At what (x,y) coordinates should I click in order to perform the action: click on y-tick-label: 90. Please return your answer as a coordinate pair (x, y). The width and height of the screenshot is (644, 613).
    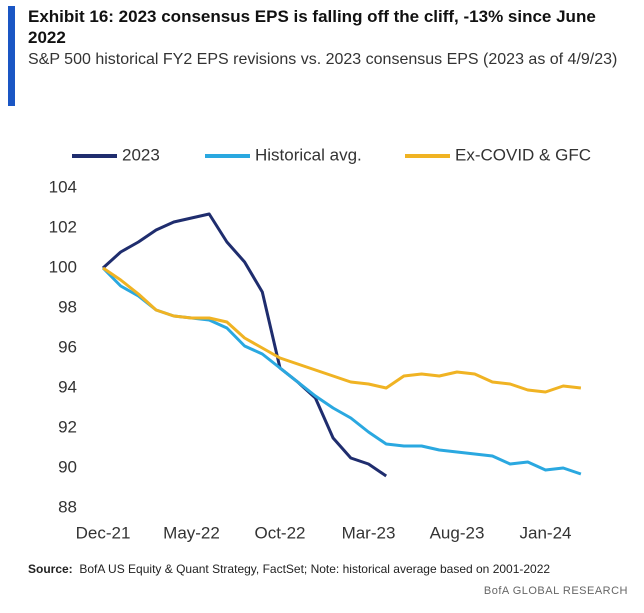
    Looking at the image, I should click on (67, 466).